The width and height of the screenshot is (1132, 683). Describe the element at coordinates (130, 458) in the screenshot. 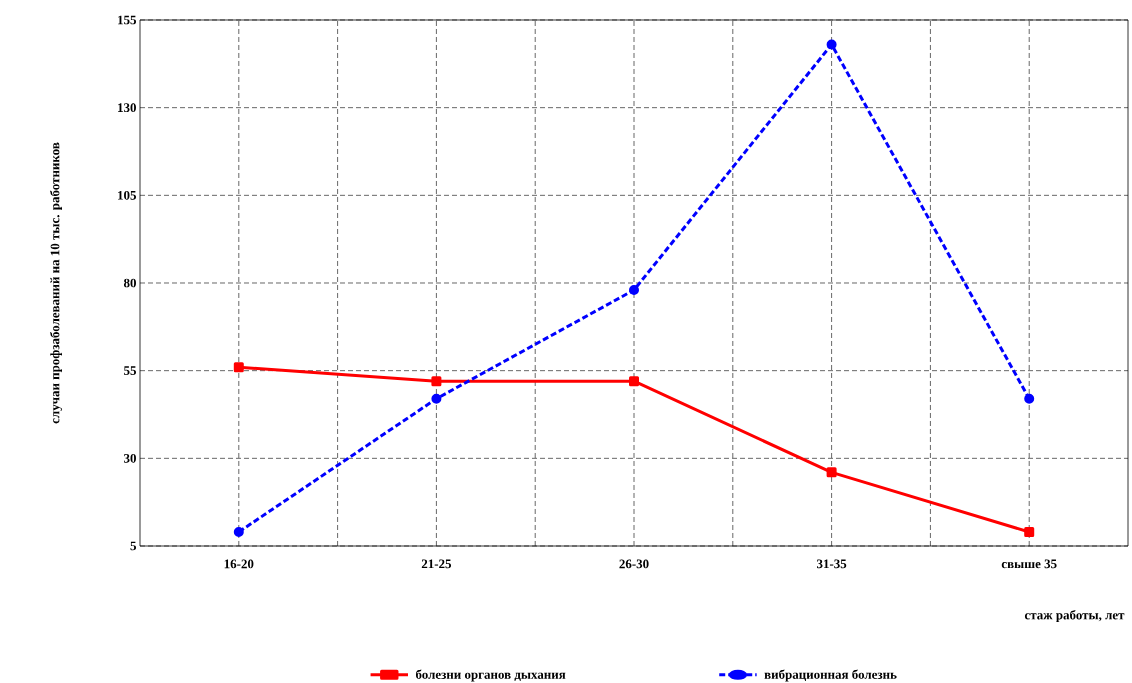

I see `y-tick-label: 30` at that location.